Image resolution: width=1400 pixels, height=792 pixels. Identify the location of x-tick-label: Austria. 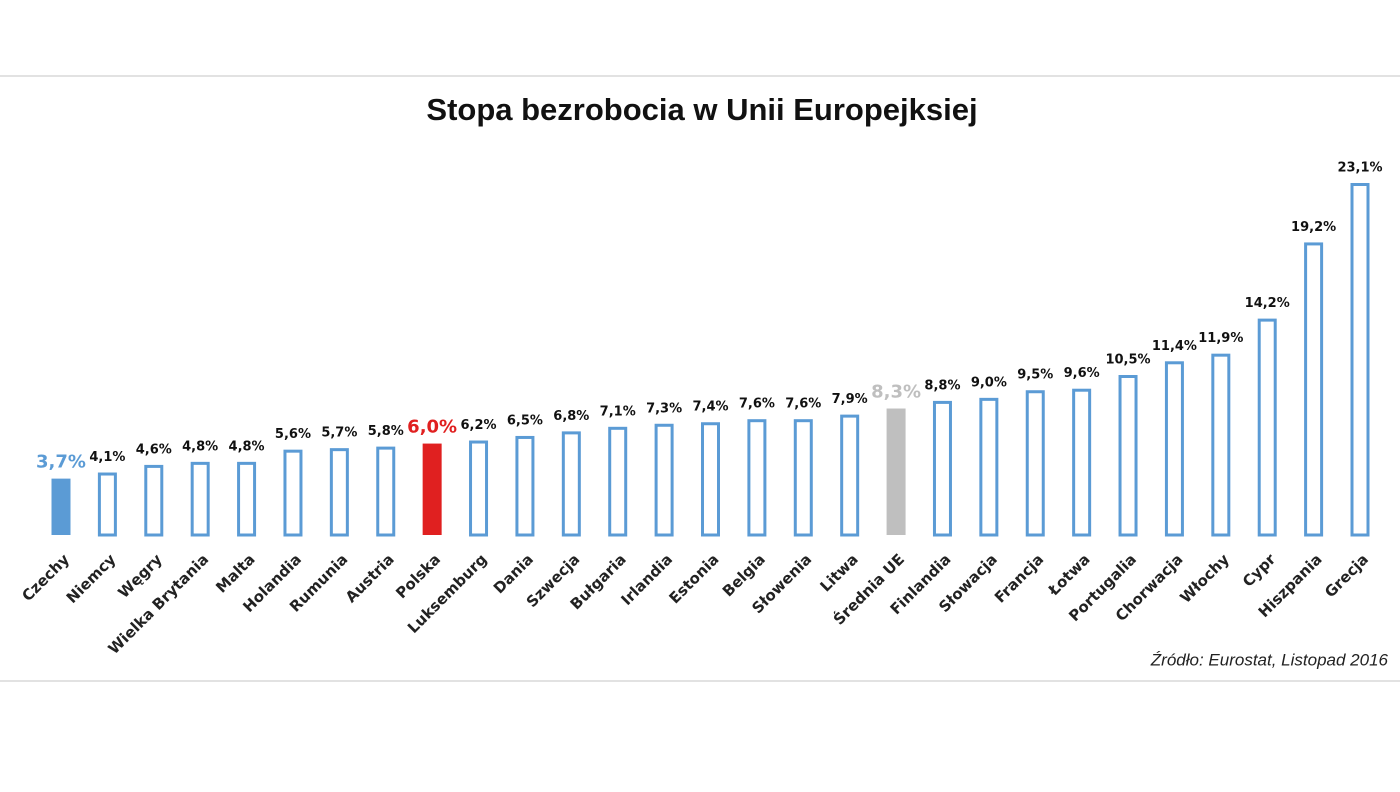
(370, 578).